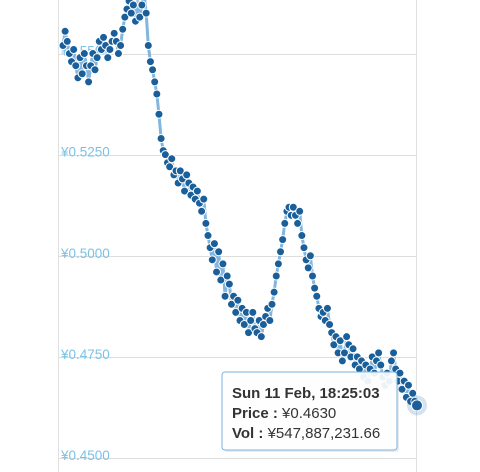 This screenshot has height=472, width=480. What do you see at coordinates (85, 455) in the screenshot?
I see `y-tick-label: ¥0.4500` at bounding box center [85, 455].